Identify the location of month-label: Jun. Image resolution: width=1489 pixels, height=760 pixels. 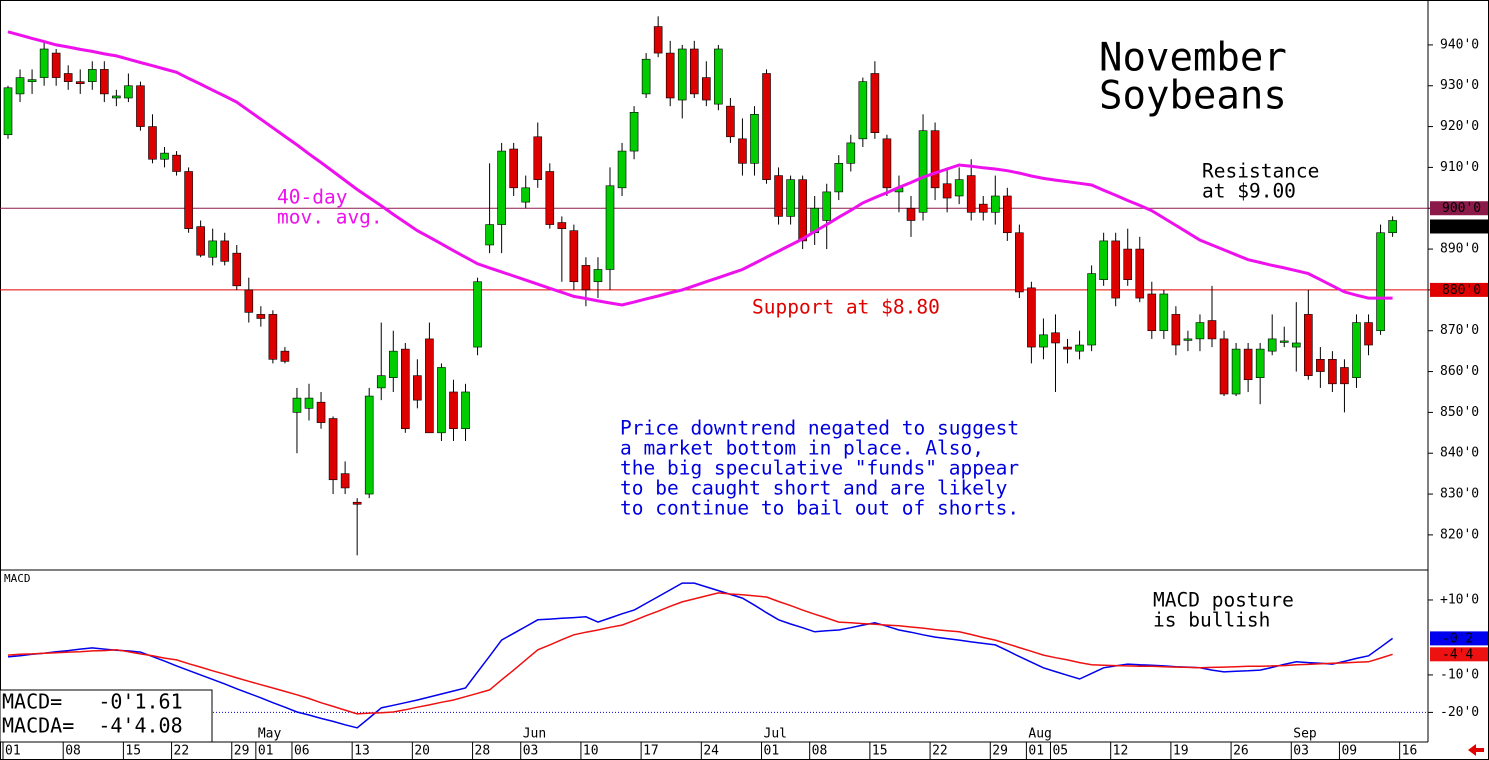
(534, 734).